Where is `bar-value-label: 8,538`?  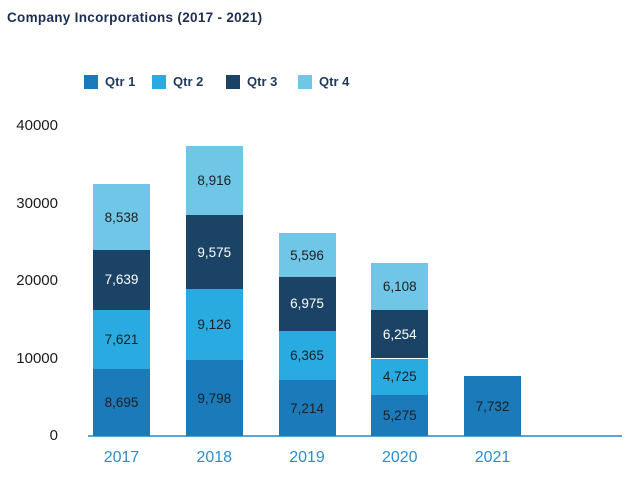 bar-value-label: 8,538 is located at coordinates (121, 217).